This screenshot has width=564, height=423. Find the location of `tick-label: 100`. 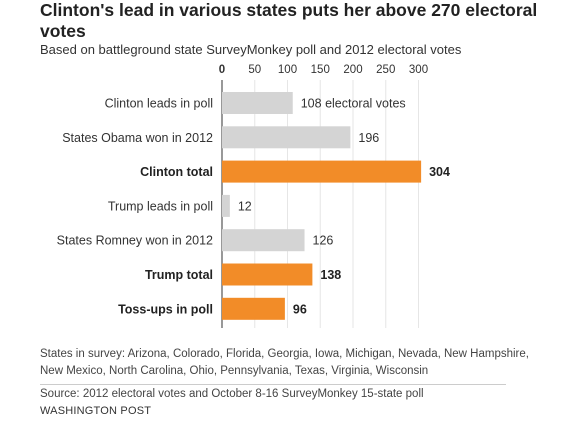

tick-label: 100 is located at coordinates (287, 70).